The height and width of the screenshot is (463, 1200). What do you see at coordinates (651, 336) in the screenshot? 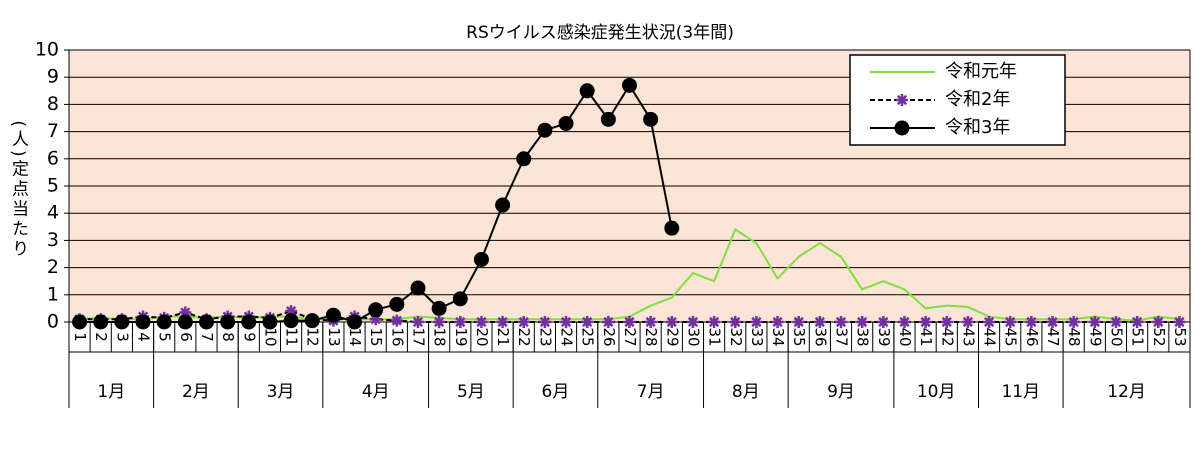
I see `x-tick-label: 28` at bounding box center [651, 336].